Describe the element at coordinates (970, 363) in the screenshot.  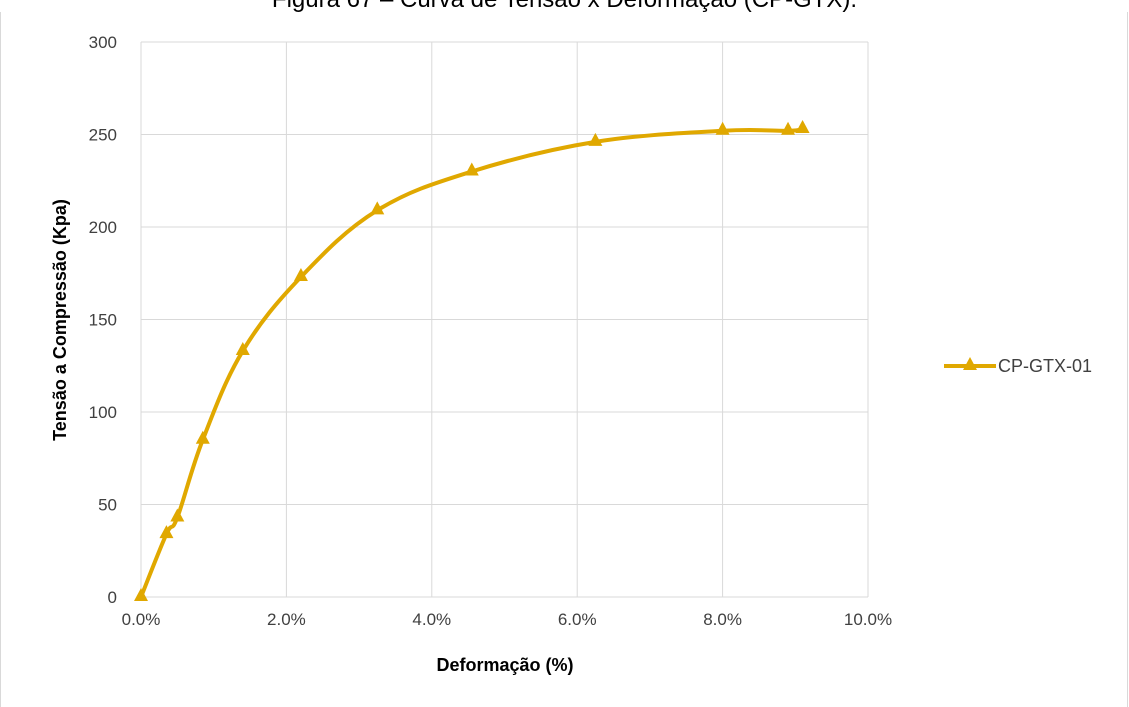
I see `legend-marker-triangle-icon` at that location.